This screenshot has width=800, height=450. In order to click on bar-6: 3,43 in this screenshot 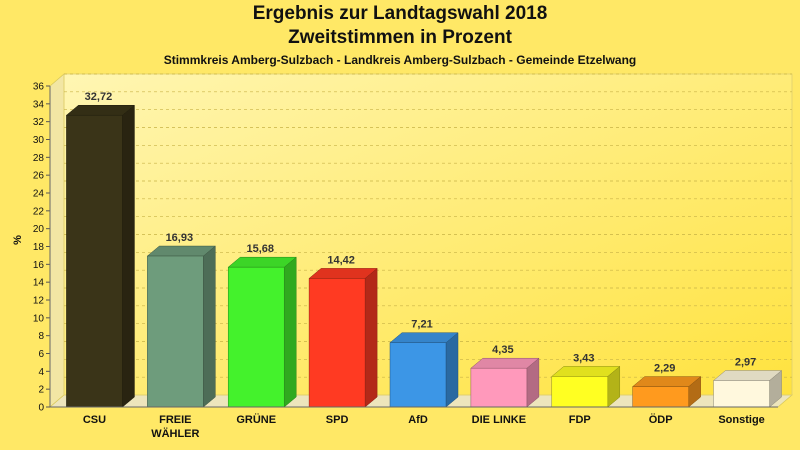, I will do `click(586, 380)`.